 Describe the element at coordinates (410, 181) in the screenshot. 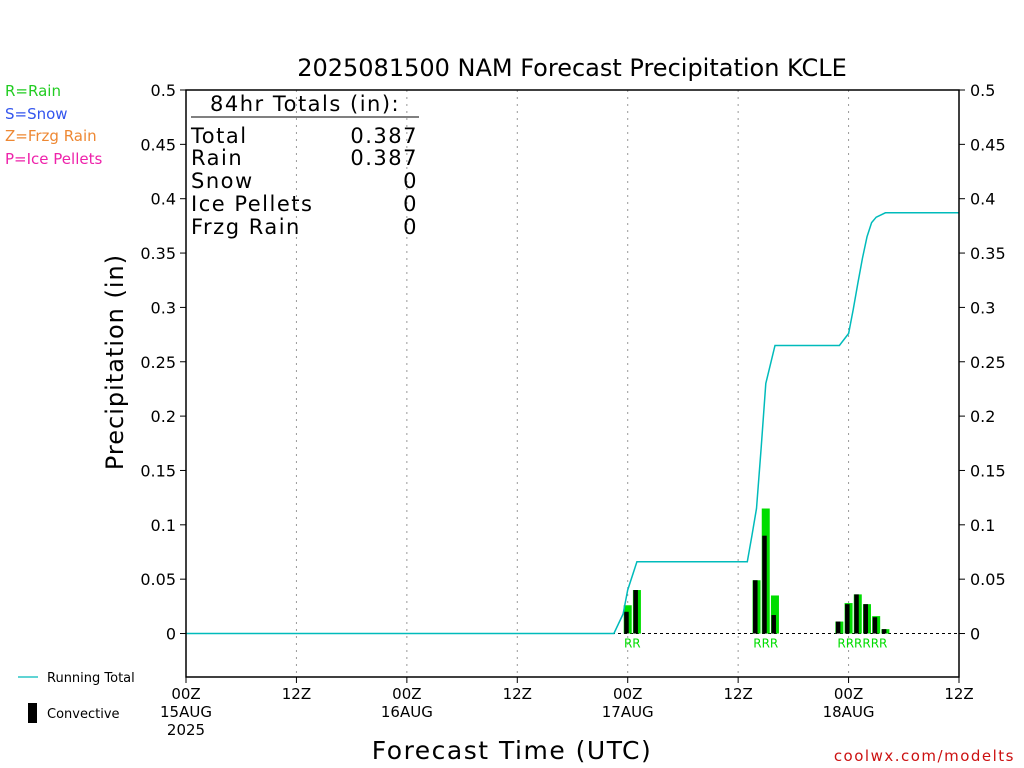

I see `totals-value-snow: 0` at that location.